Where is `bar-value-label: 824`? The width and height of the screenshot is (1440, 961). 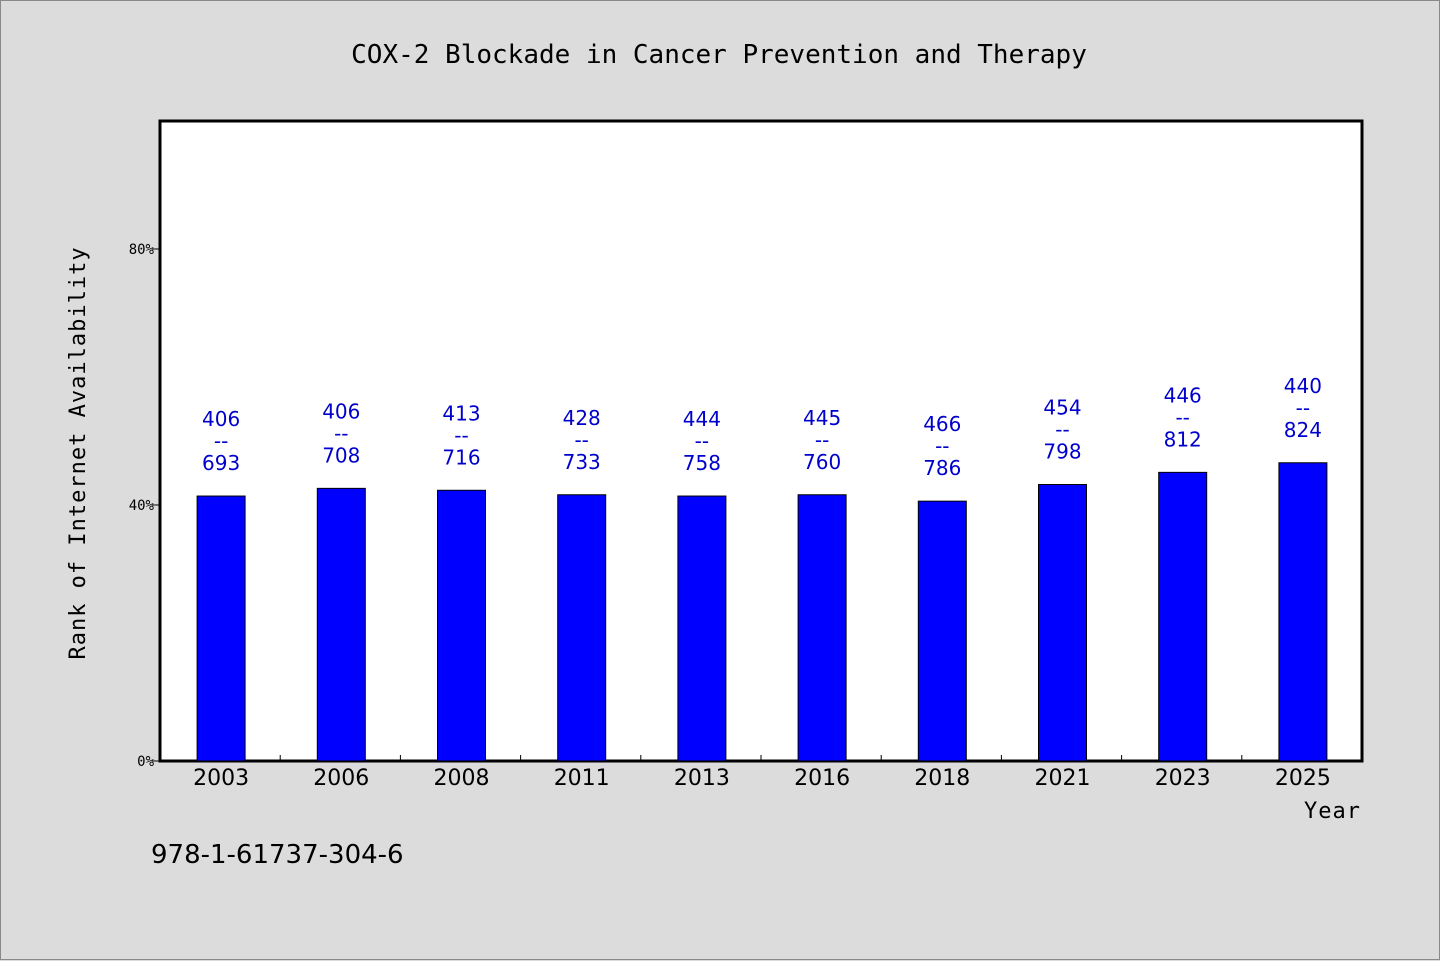
bar-value-label: 824 is located at coordinates (1303, 430).